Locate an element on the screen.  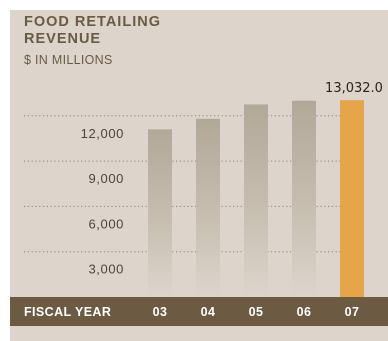
chart-title-line1: FOOD RETAILING is located at coordinates (92, 22).